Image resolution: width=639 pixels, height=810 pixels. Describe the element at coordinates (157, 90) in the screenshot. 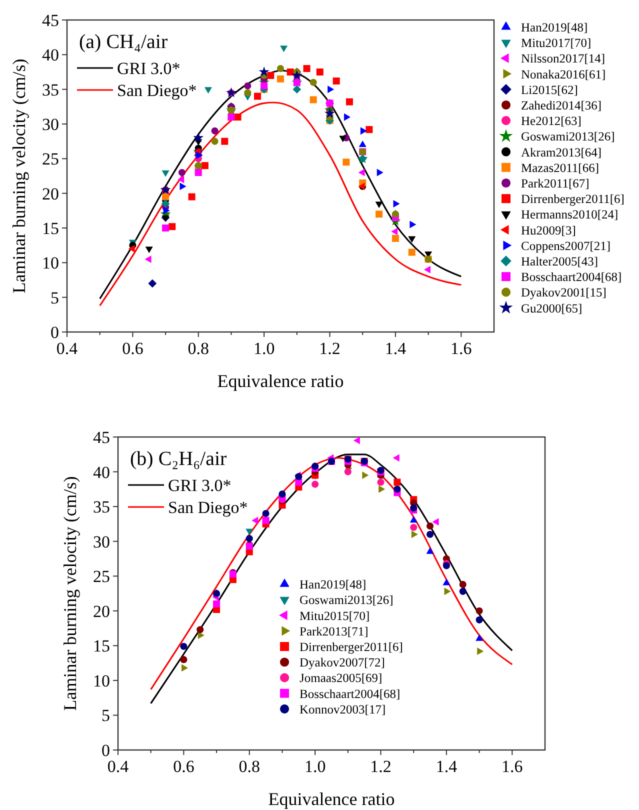

I see `legend-label: San Diego*` at that location.